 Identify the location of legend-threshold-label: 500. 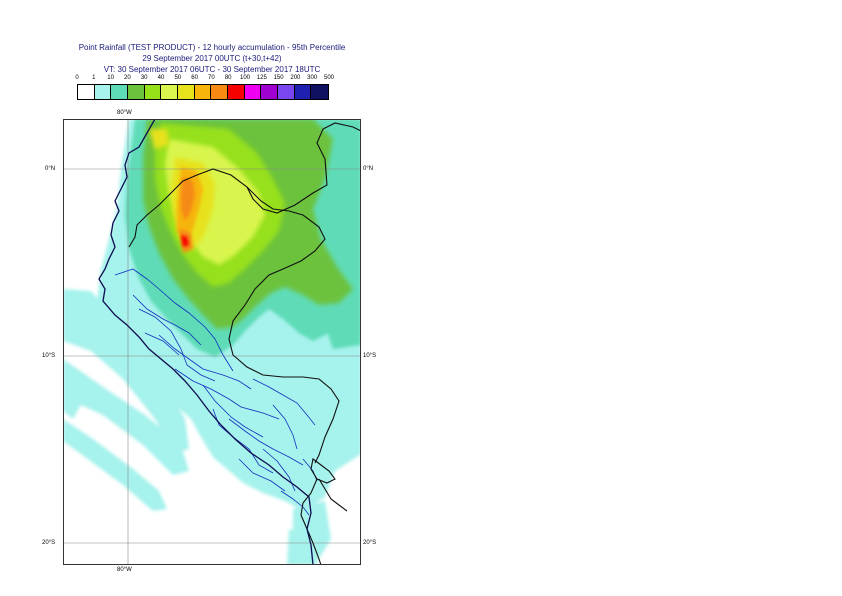
(329, 78).